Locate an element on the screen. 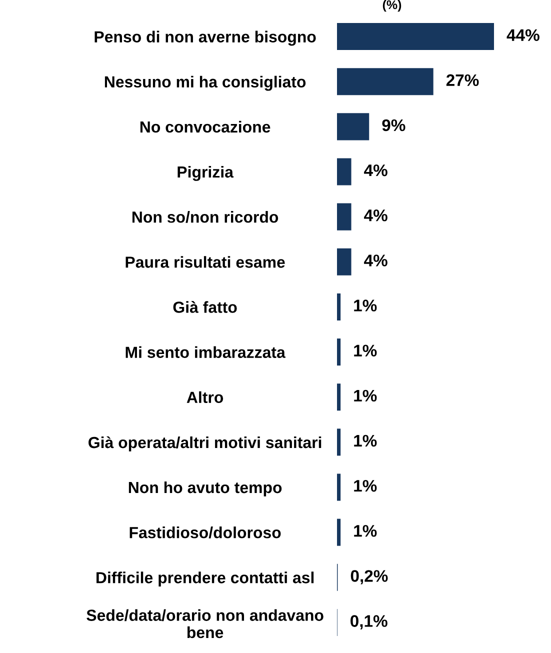  data-label: 44% is located at coordinates (523, 35).